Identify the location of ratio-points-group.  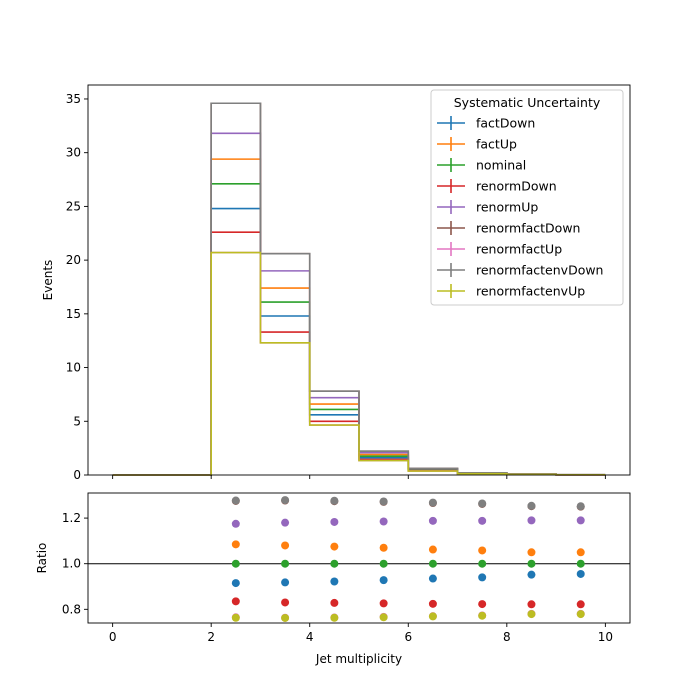
(408, 559).